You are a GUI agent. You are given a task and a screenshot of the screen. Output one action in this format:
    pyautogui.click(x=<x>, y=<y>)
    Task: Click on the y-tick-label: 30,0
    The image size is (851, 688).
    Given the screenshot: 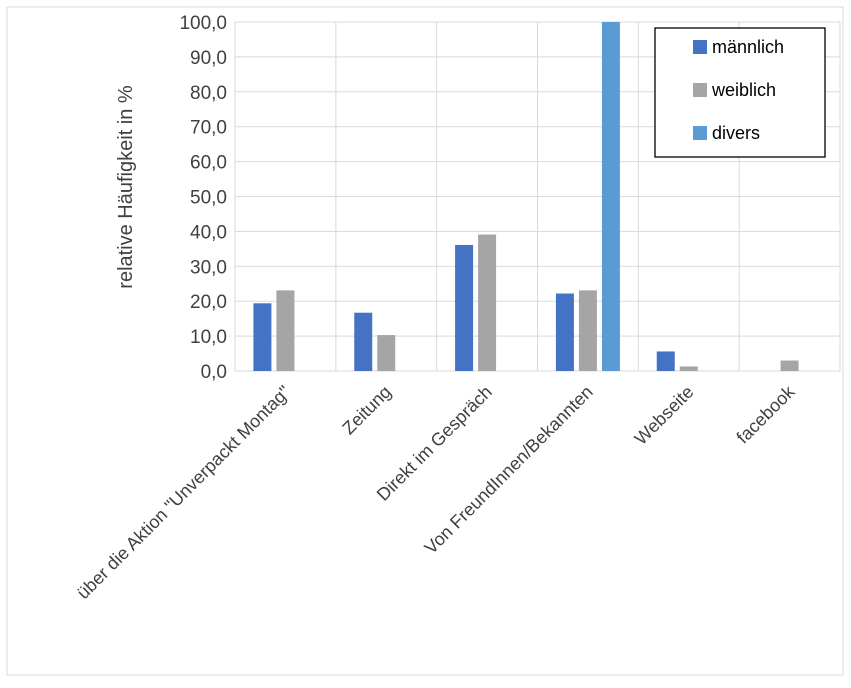 What is the action you would take?
    pyautogui.click(x=208, y=267)
    